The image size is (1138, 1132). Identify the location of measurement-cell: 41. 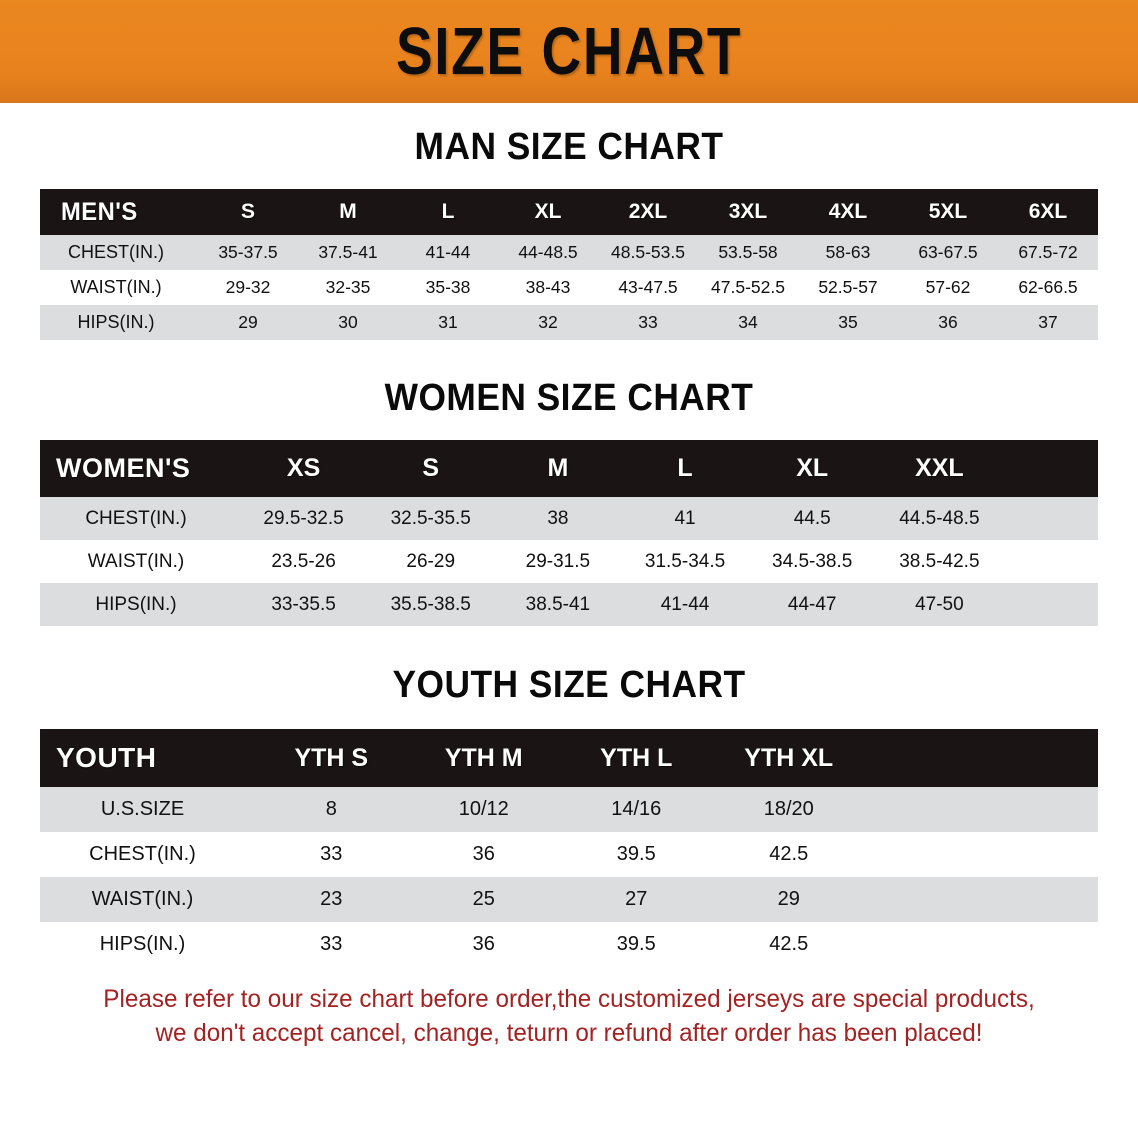
(685, 518).